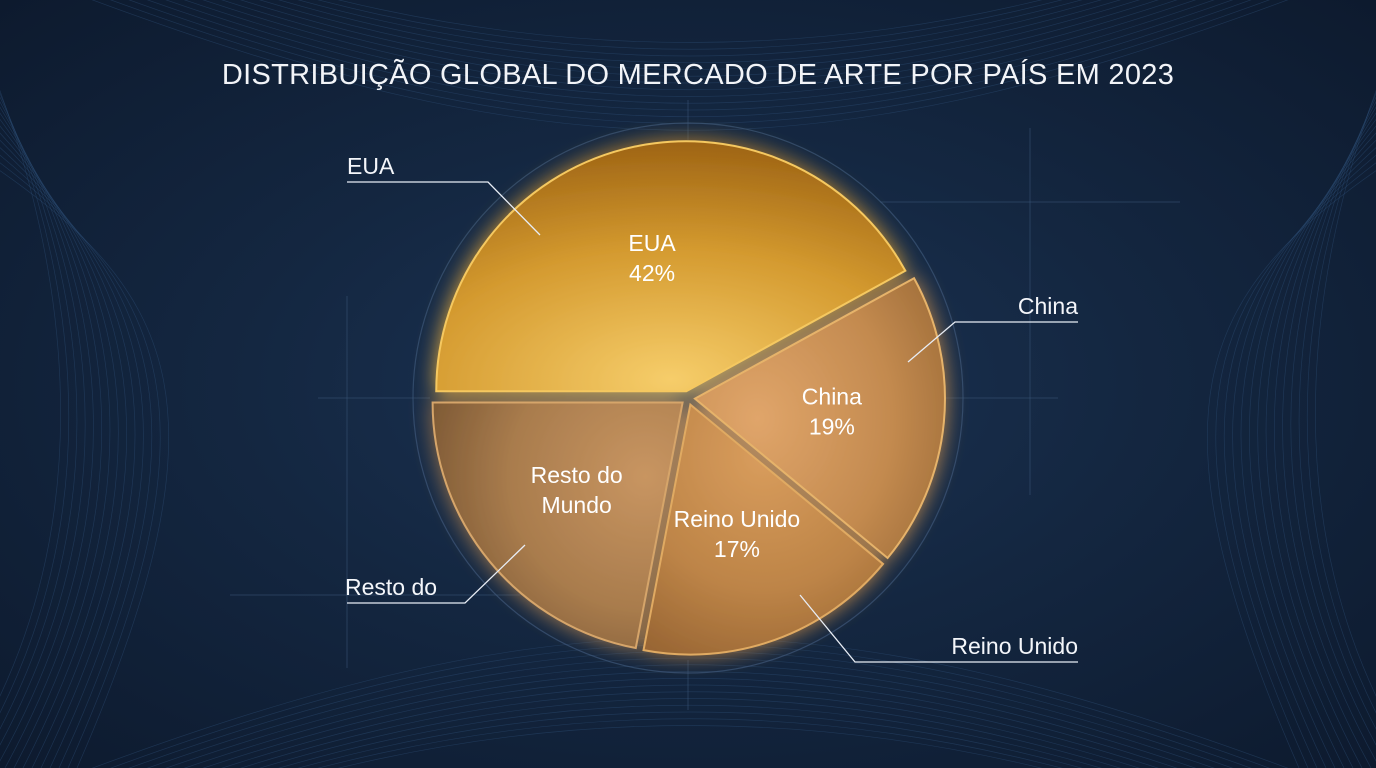 This screenshot has height=768, width=1376. What do you see at coordinates (737, 534) in the screenshot?
I see `slice-label: Reino Unido 17%` at bounding box center [737, 534].